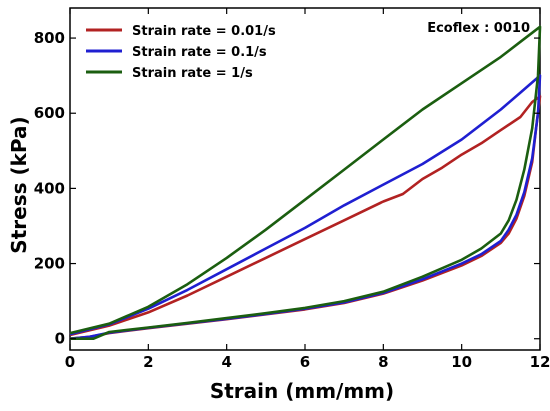  What do you see at coordinates (383, 362) in the screenshot?
I see `x-tick-label: 8` at bounding box center [383, 362].